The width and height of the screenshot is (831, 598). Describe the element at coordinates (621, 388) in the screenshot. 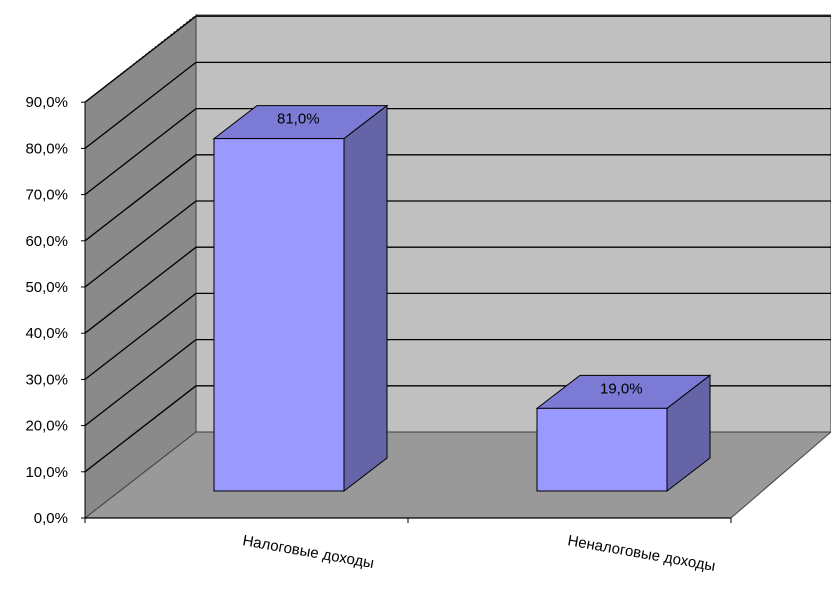

I see `data-label: 19,0%` at that location.